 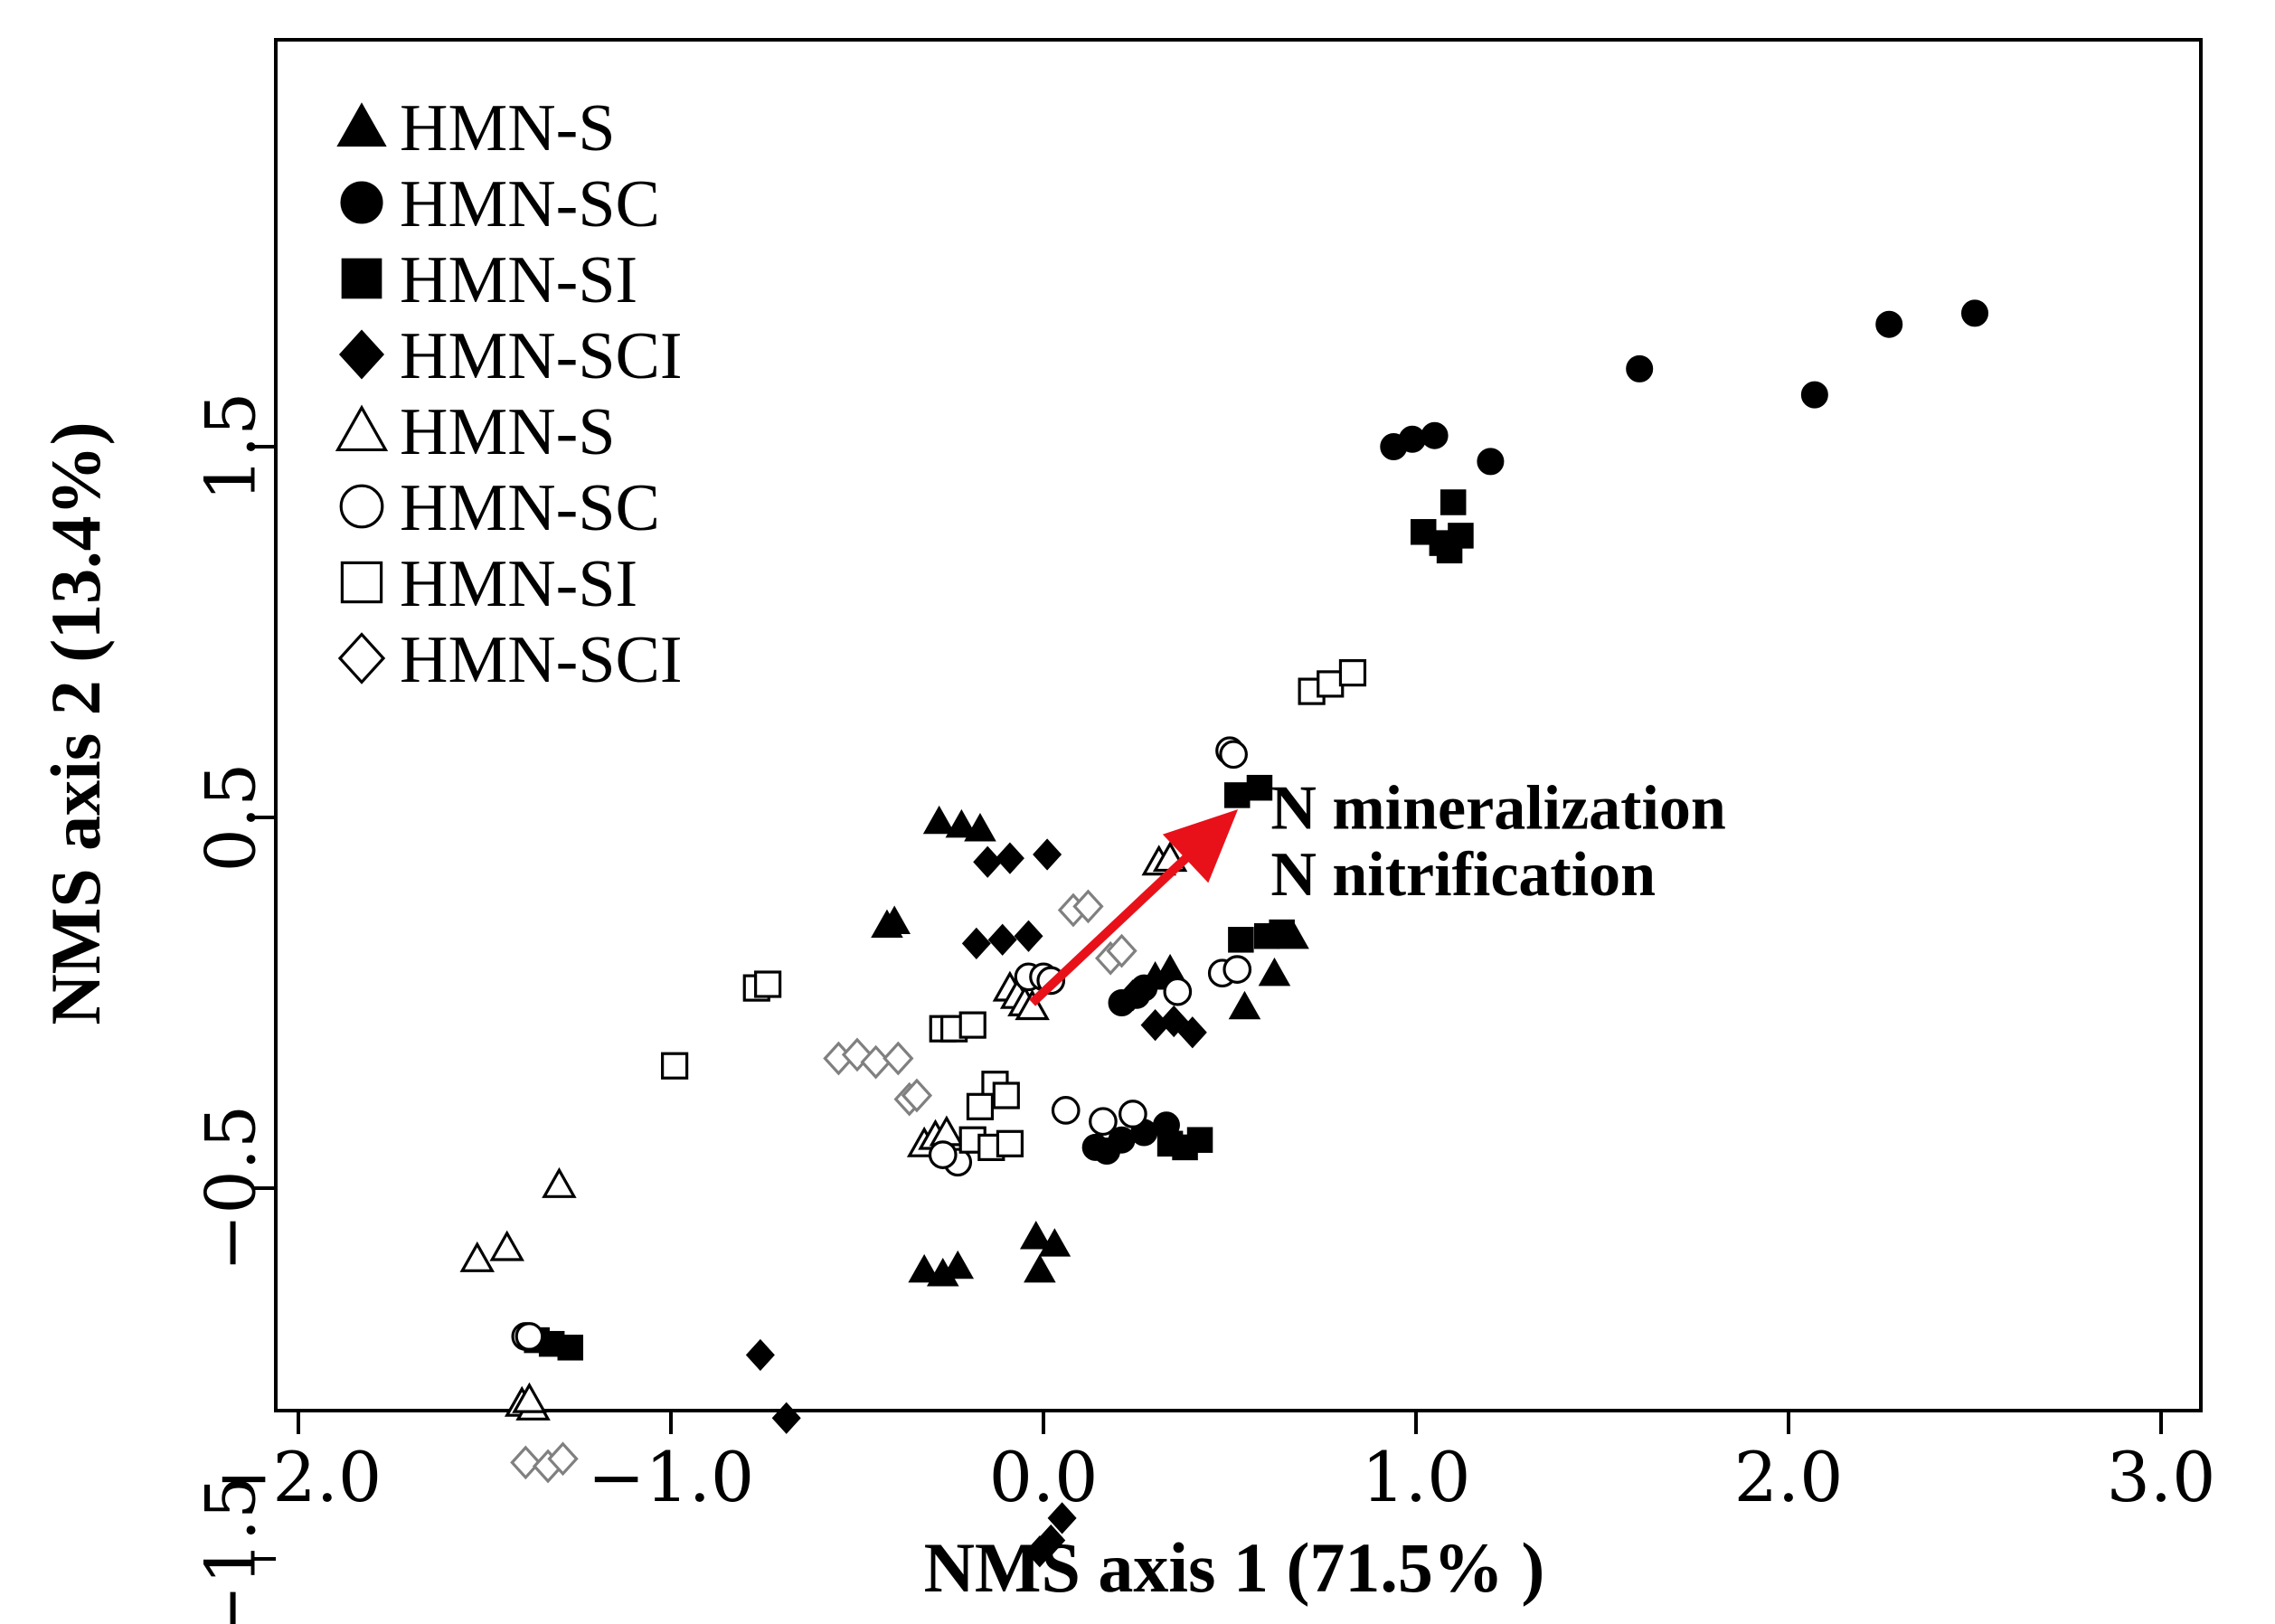 I want to click on series-open-circle, so click(x=881, y=1043).